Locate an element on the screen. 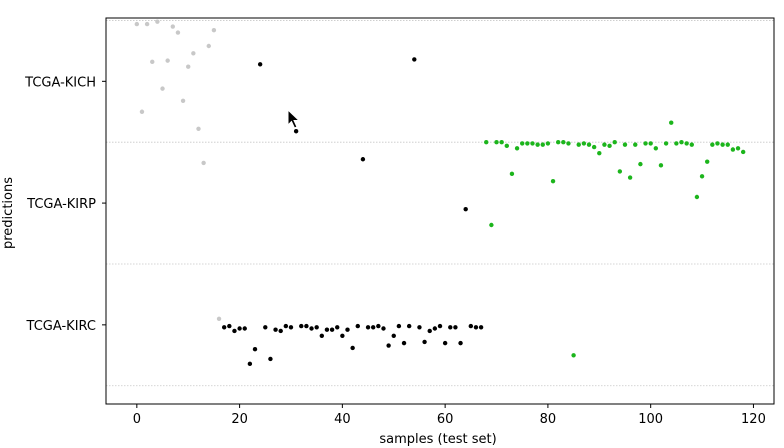 This screenshot has width=784, height=448. x-tick-label: 40 is located at coordinates (342, 419).